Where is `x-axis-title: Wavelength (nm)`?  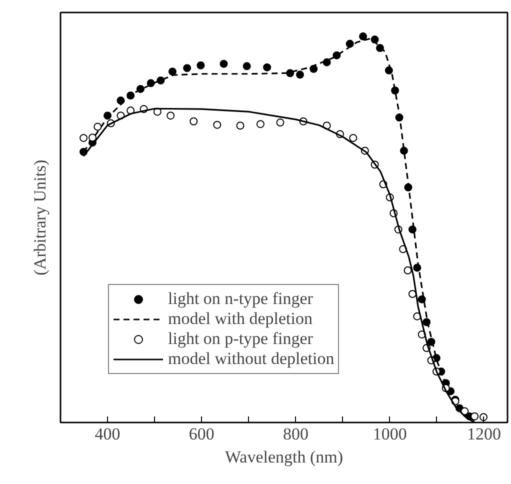
x-axis-title: Wavelength (nm) is located at coordinates (284, 457).